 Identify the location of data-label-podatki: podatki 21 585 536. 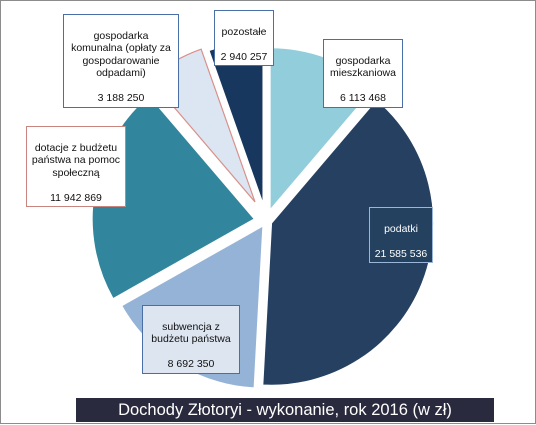
(401, 235).